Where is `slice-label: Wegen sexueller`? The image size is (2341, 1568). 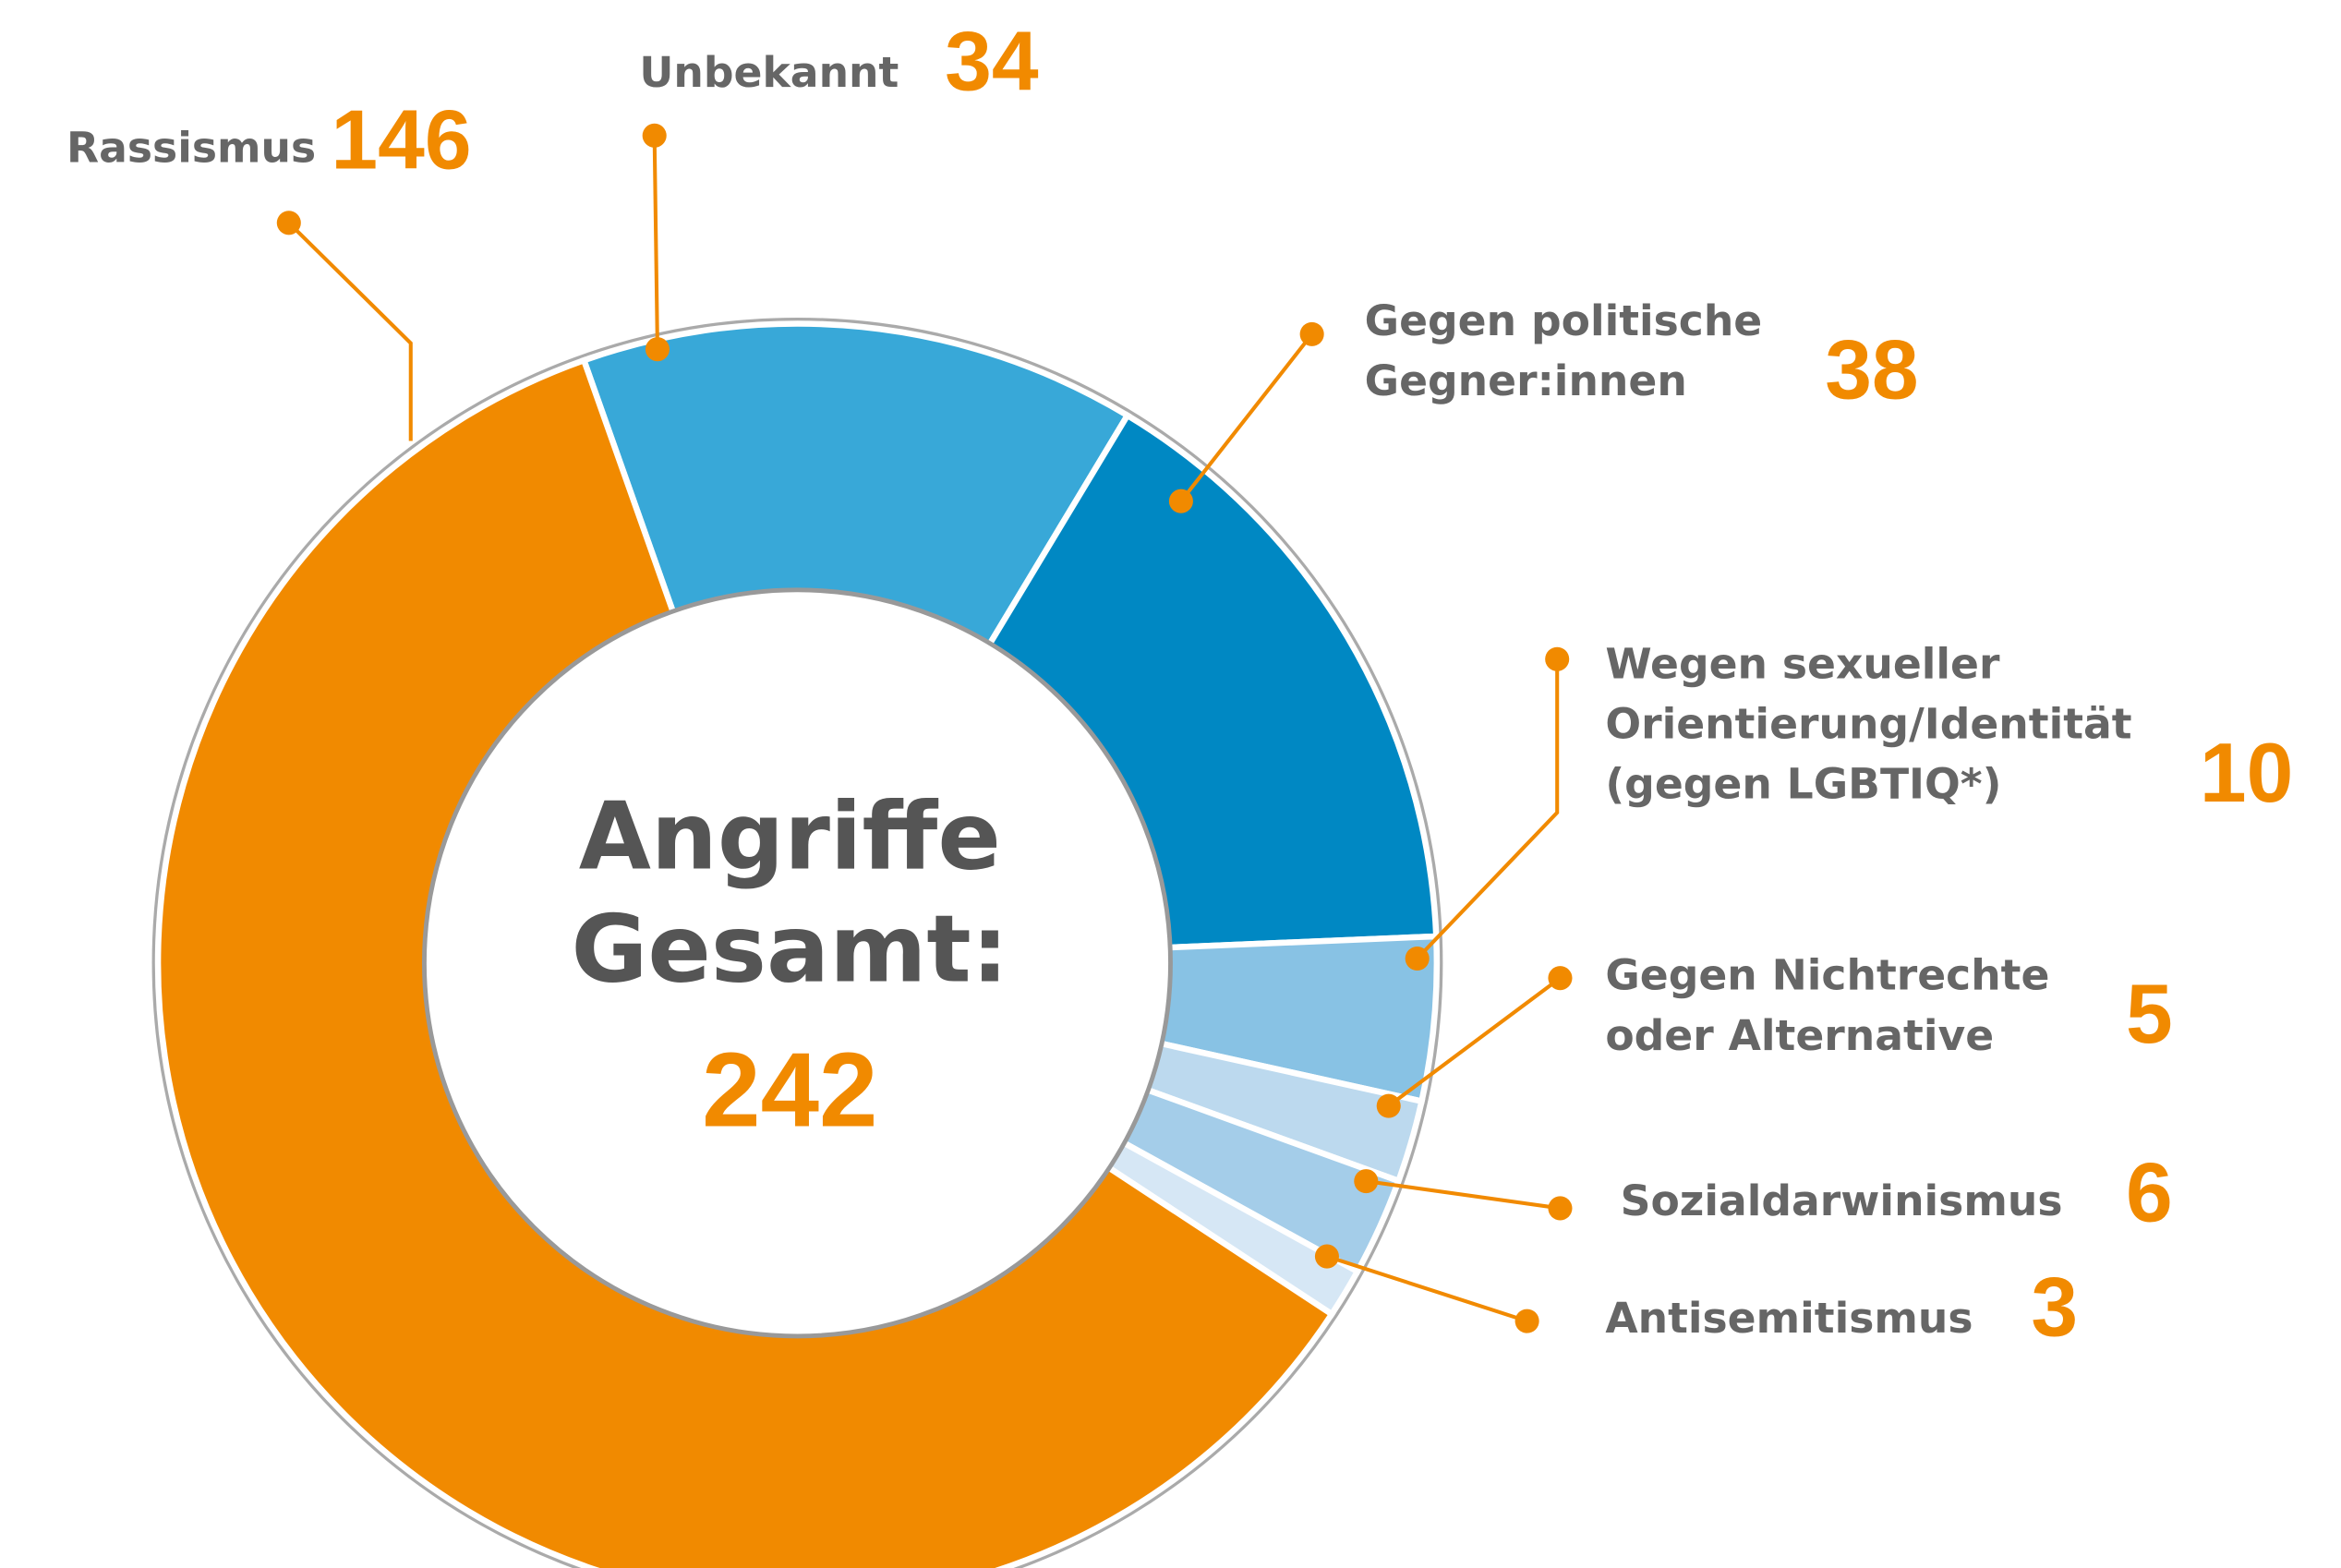 slice-label: Wegen sexueller is located at coordinates (1802, 663).